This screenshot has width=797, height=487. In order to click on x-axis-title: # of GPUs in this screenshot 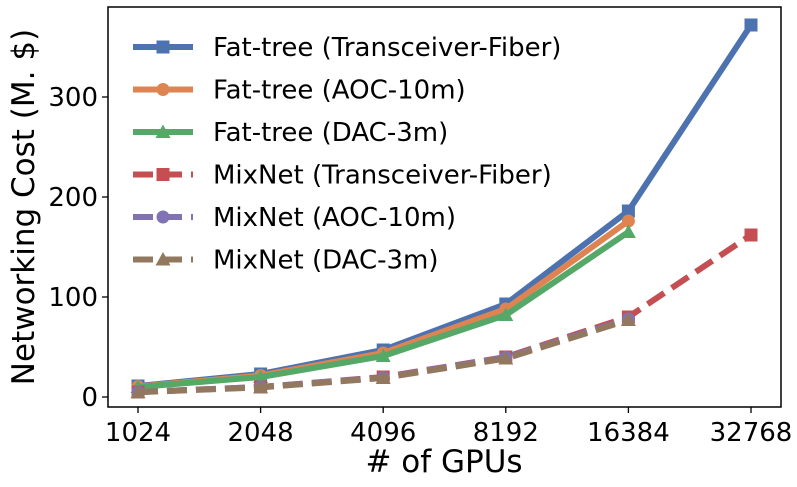, I will do `click(443, 462)`.